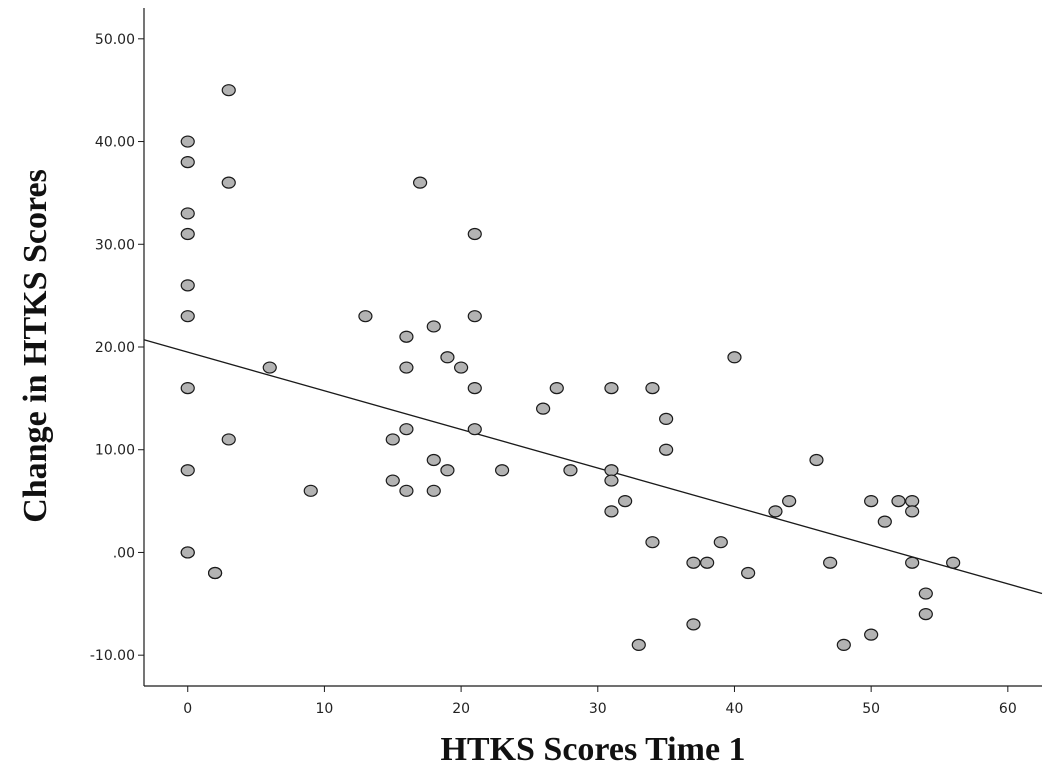  What do you see at coordinates (115, 40) in the screenshot?
I see `y-tick-label: 50.00` at bounding box center [115, 40].